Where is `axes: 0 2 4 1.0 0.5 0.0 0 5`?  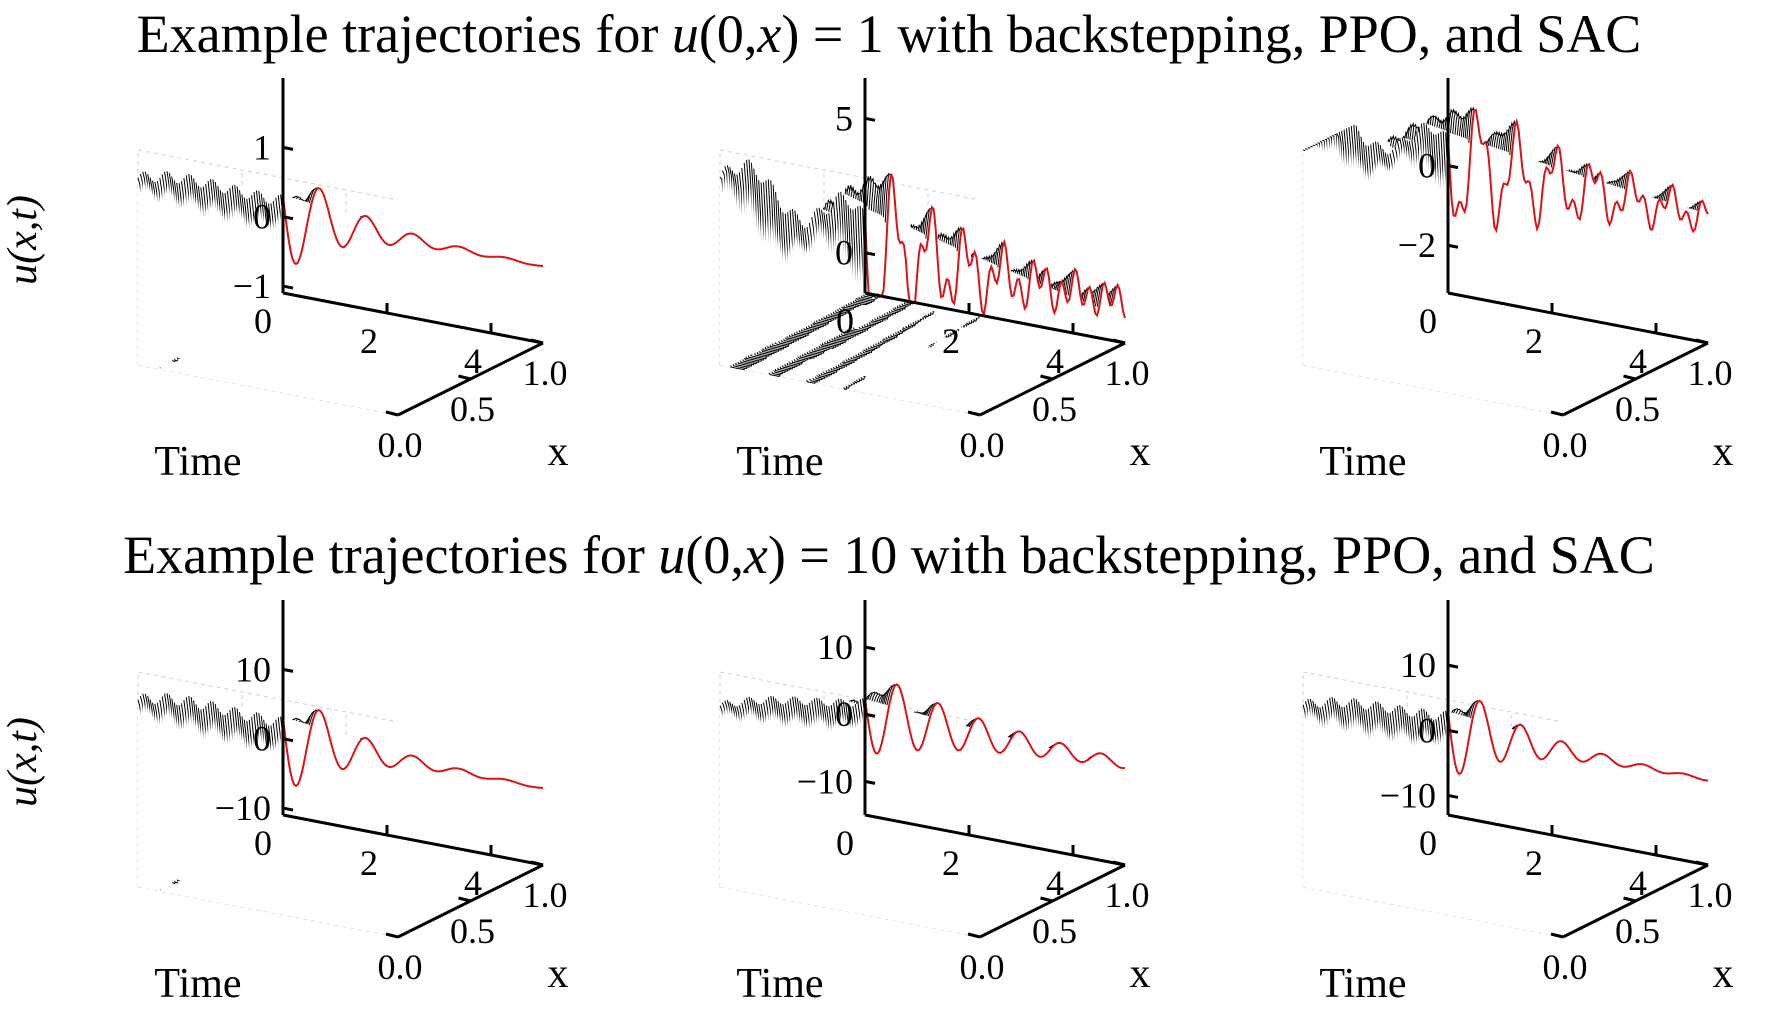 axes: 0 2 4 1.0 0.5 0.0 0 5 is located at coordinates (992, 271).